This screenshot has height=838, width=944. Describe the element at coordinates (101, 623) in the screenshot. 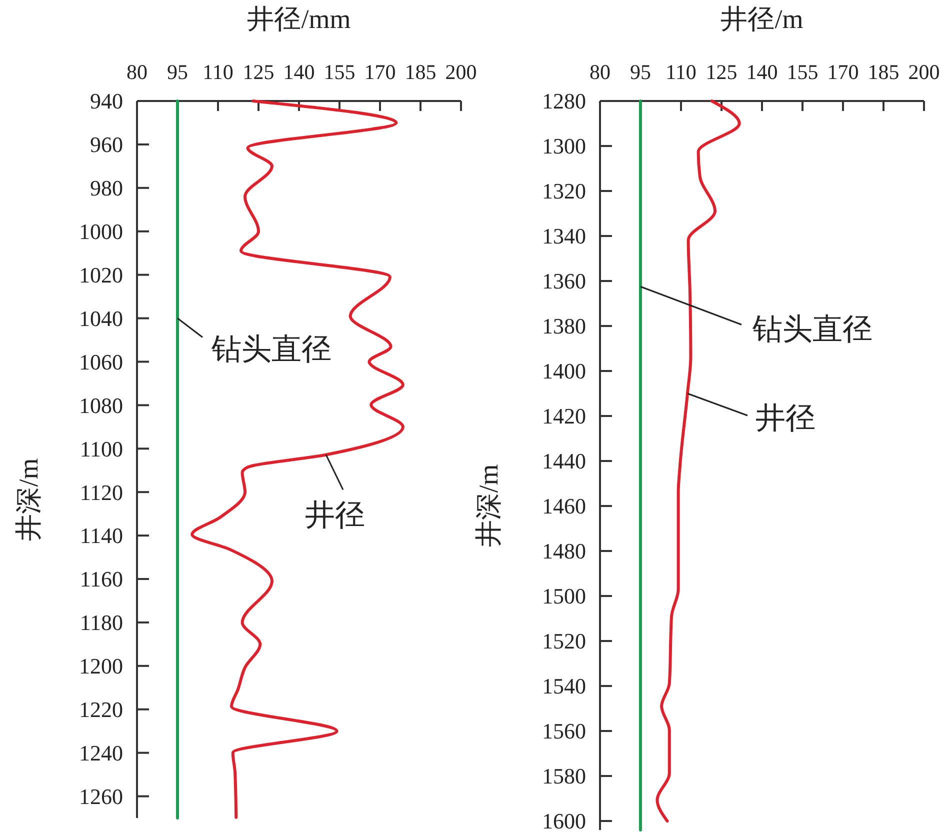

I see `y-tick-label: 1180` at that location.